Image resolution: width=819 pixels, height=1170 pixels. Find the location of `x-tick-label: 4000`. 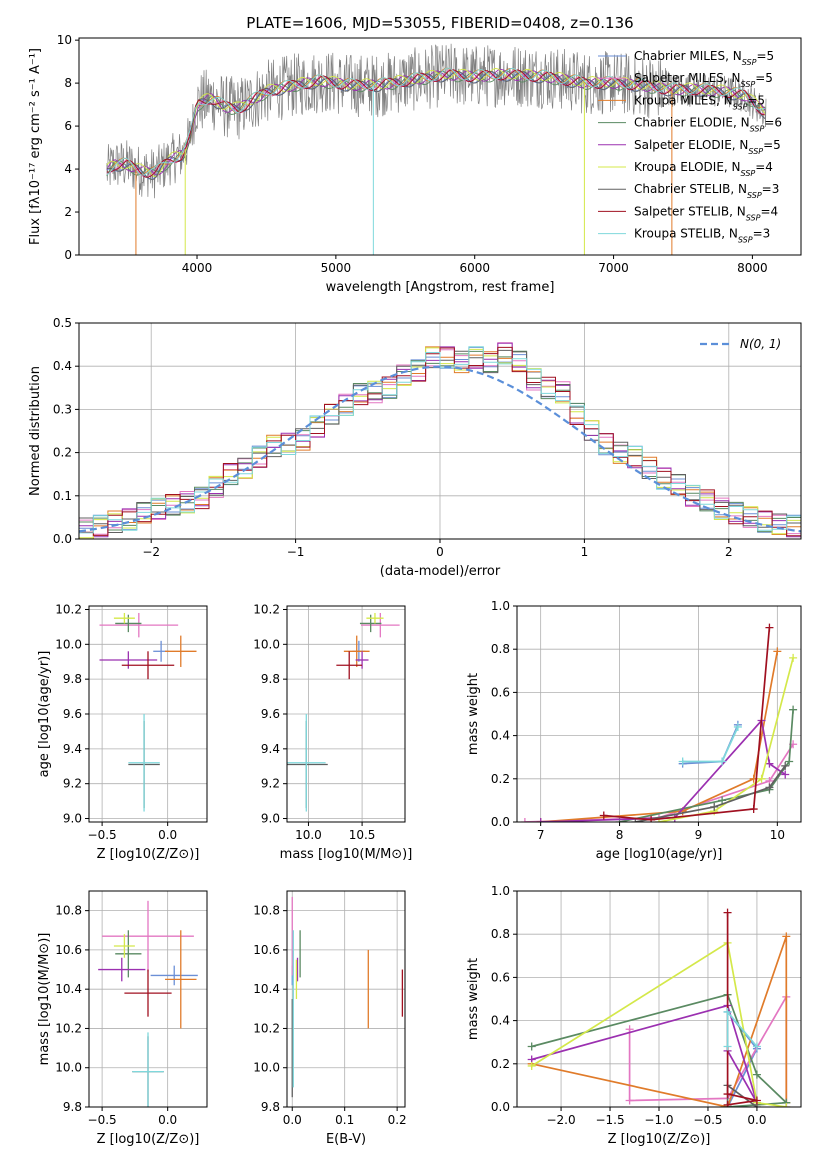

x-tick-label: 4000 is located at coordinates (197, 268).